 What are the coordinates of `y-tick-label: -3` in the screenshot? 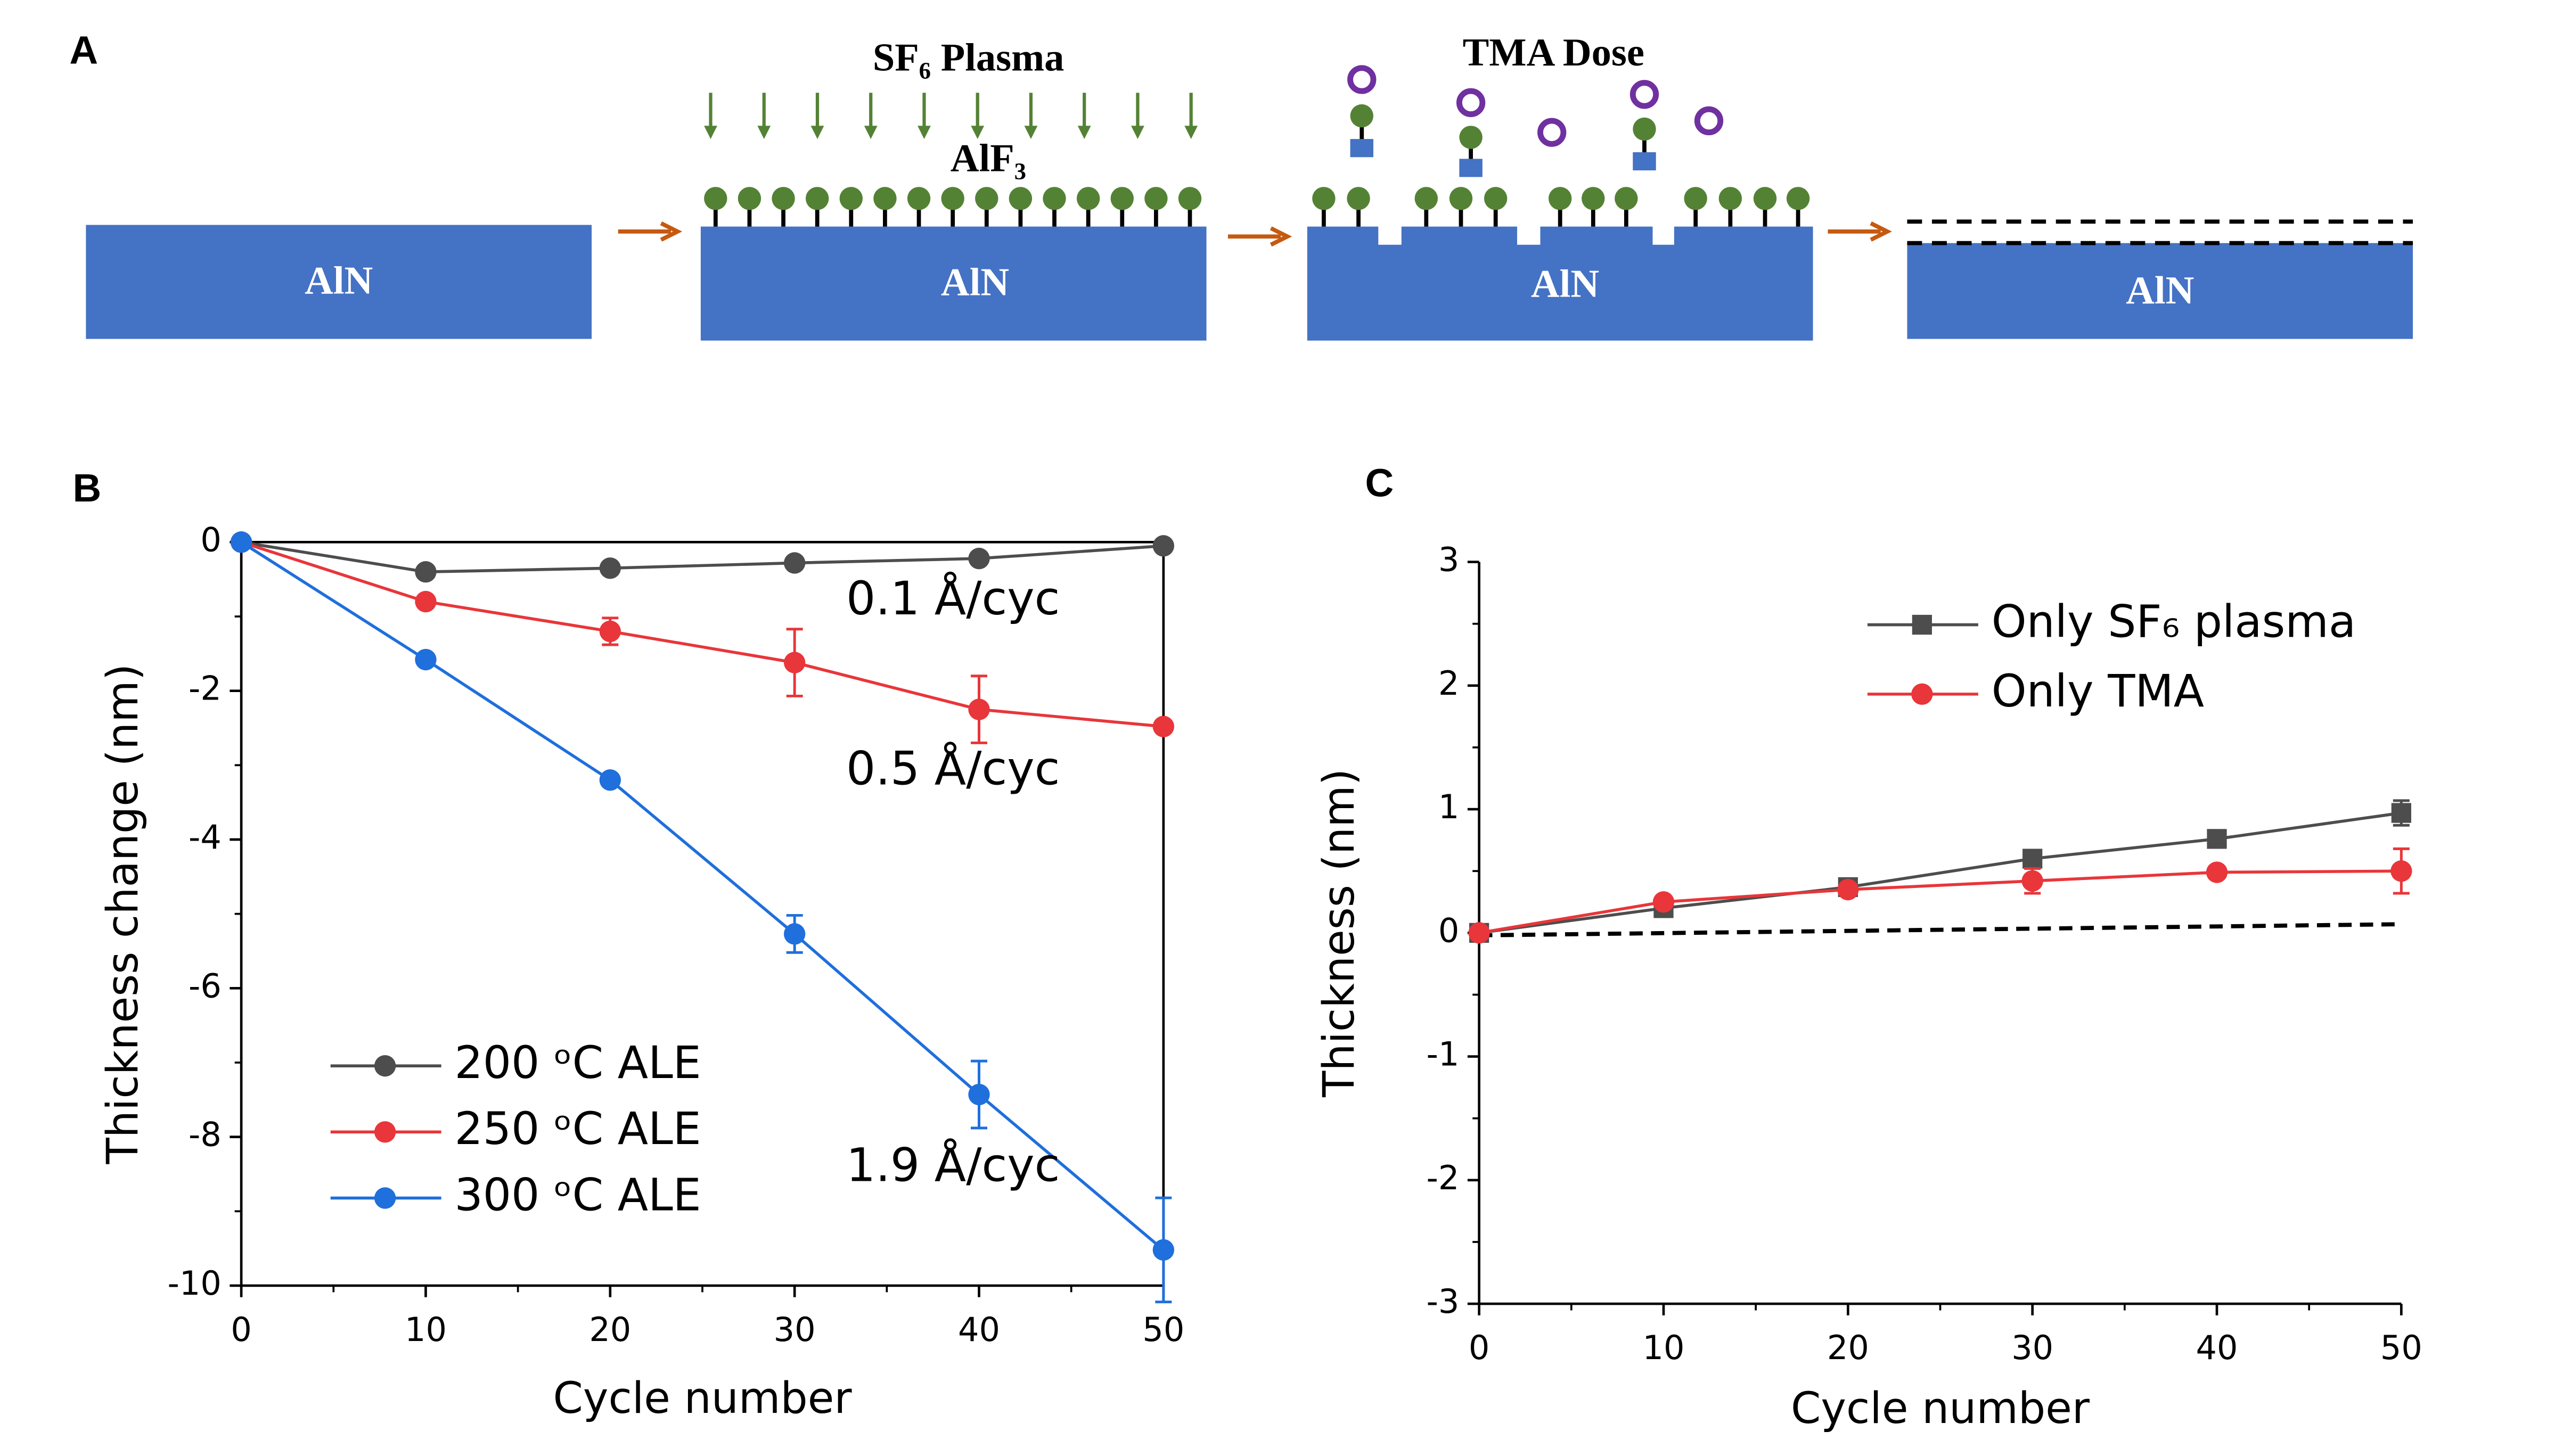 It's located at (1443, 1301).